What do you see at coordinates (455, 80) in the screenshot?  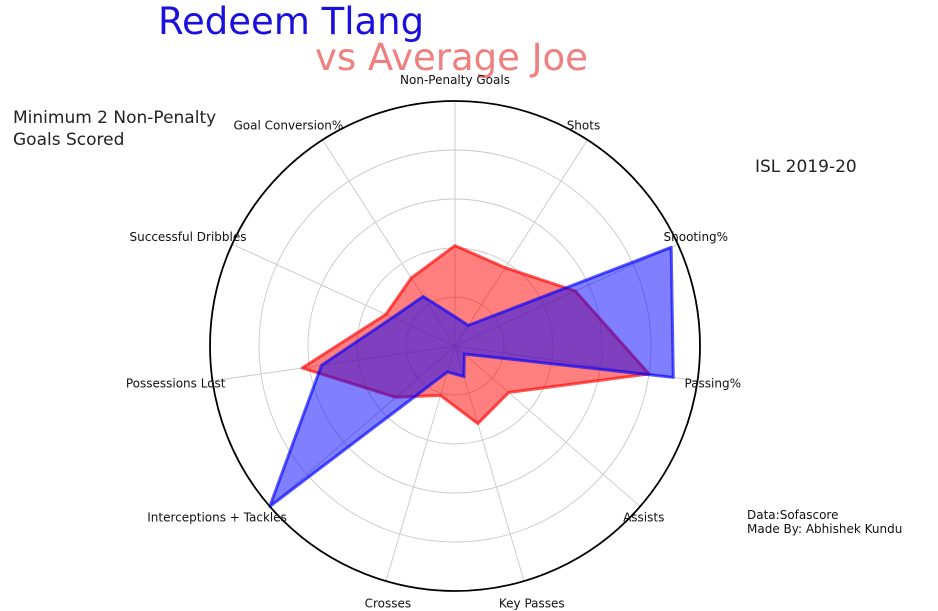 I see `axis-label-0: Non-Penalty Goals` at bounding box center [455, 80].